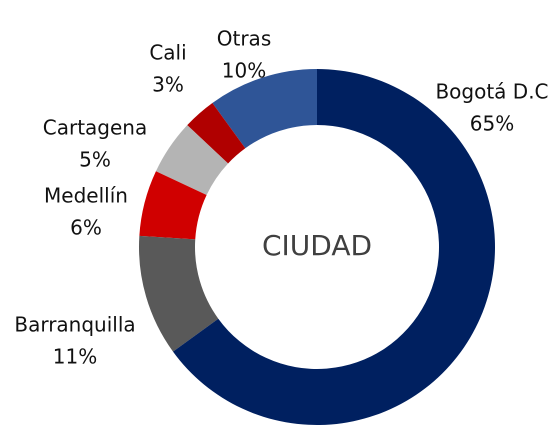  Describe the element at coordinates (168, 85) in the screenshot. I see `segment-value-label: 3%` at that location.